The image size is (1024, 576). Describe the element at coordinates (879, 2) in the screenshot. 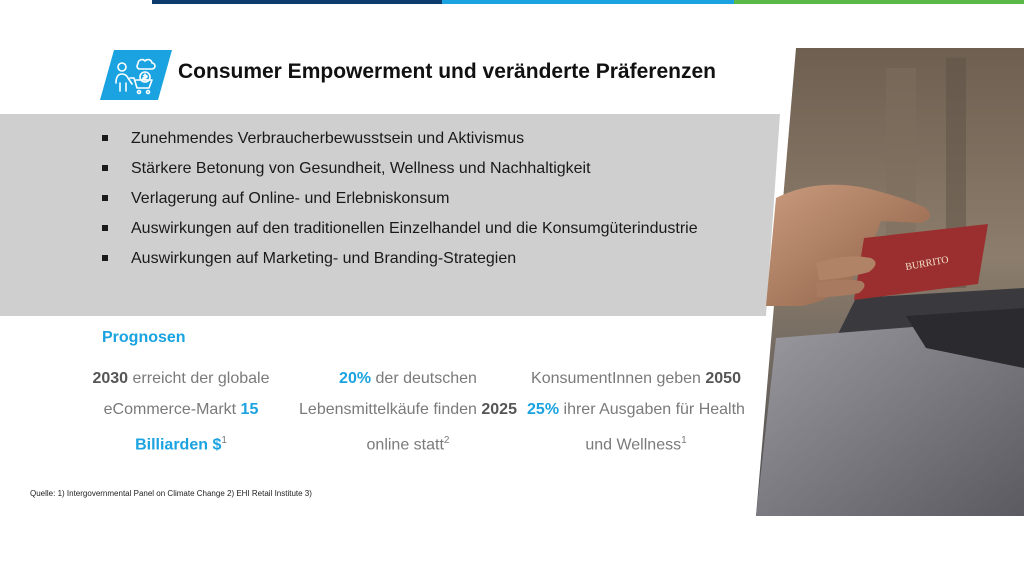

I see `top-bar-green` at that location.